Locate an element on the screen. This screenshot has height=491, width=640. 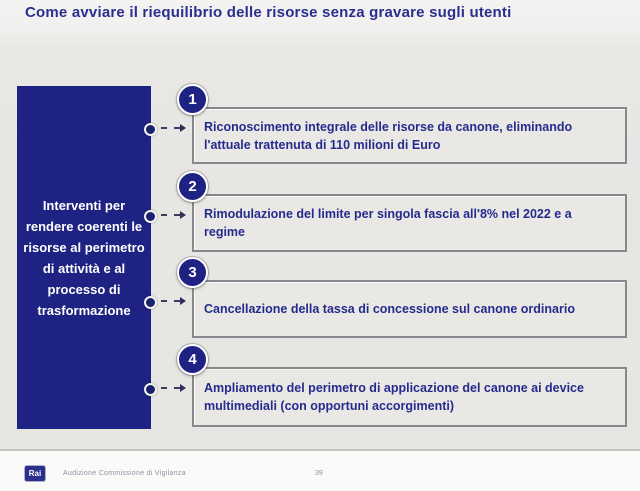
step-number: 1 is located at coordinates (192, 99).